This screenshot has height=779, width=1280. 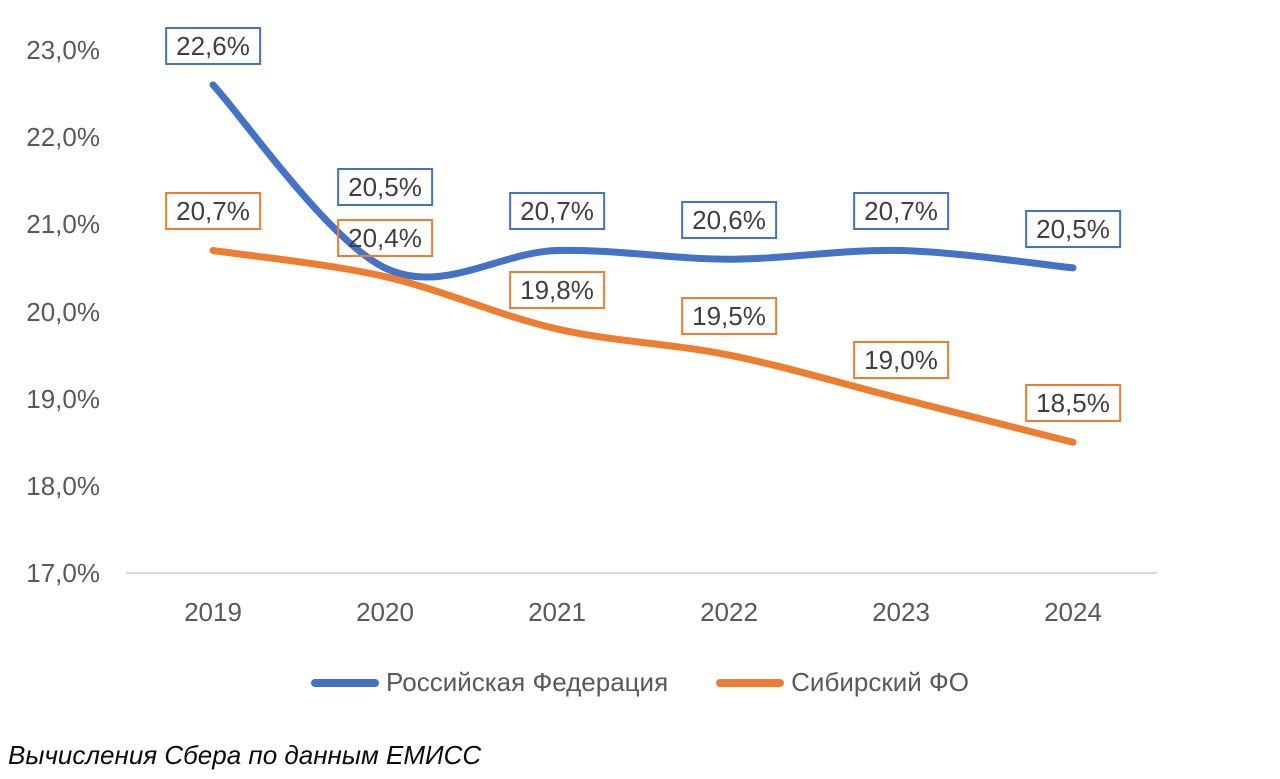 I want to click on y-tick-label: 19,0%, so click(x=63, y=398).